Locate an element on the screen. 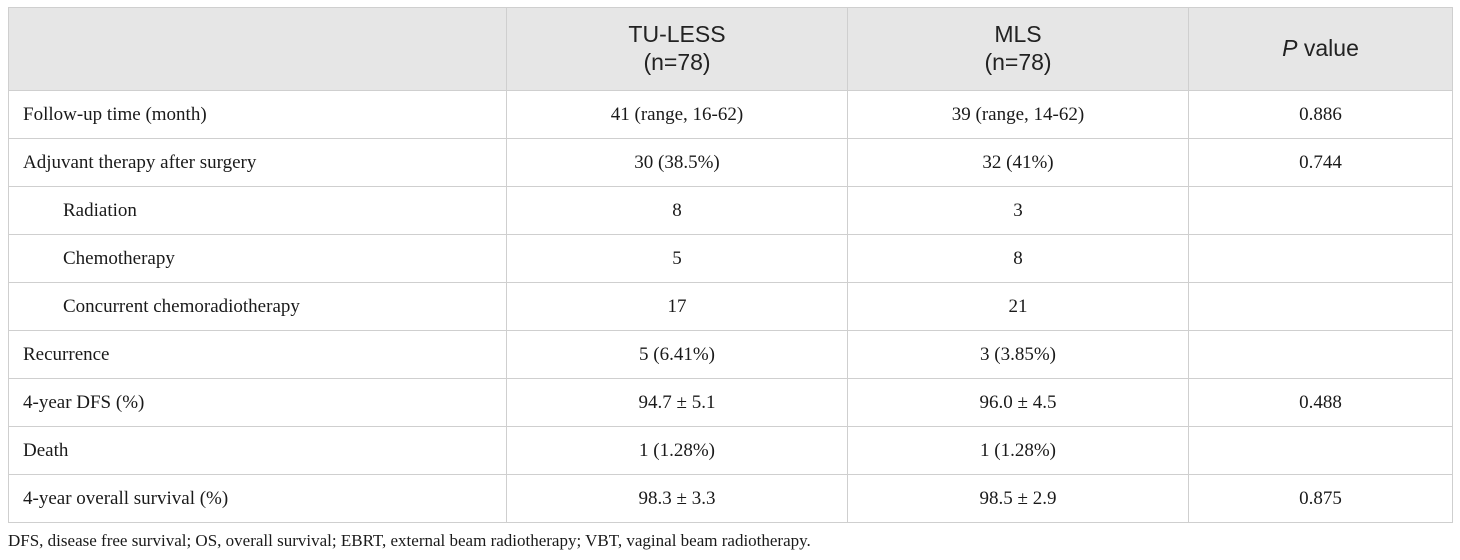 This screenshot has width=1460, height=560. mls-value: 96.0 ± 4.5 is located at coordinates (1018, 402).